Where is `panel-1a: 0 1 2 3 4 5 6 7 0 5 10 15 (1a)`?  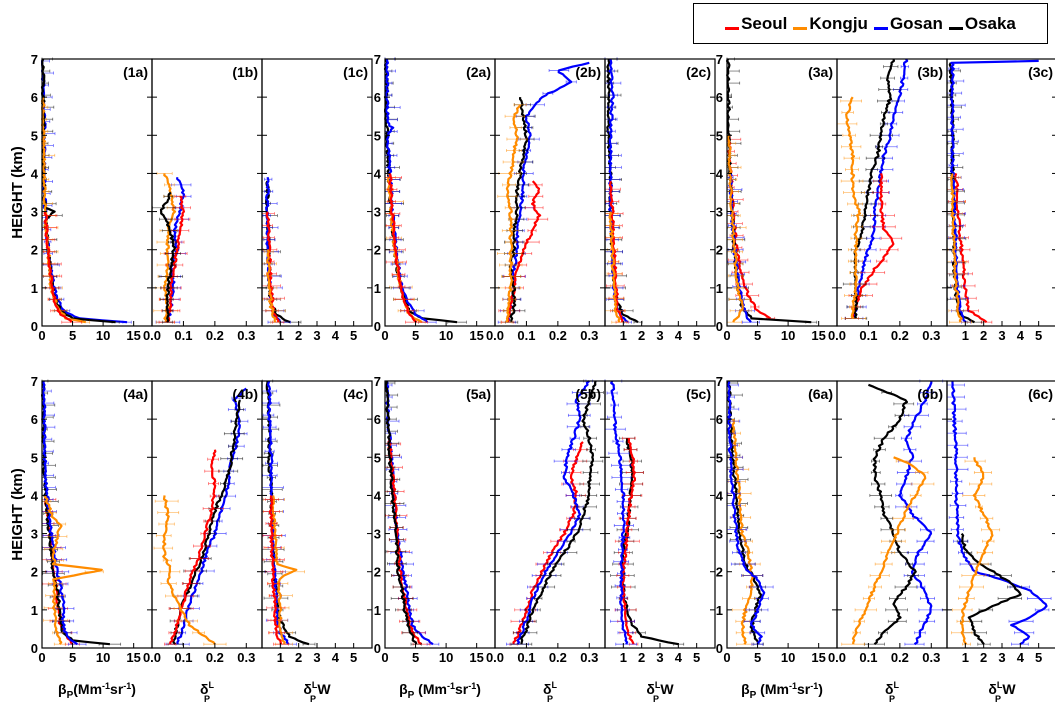 panel-1a: 0 1 2 3 4 5 6 7 0 5 10 15 (1a) is located at coordinates (92, 197).